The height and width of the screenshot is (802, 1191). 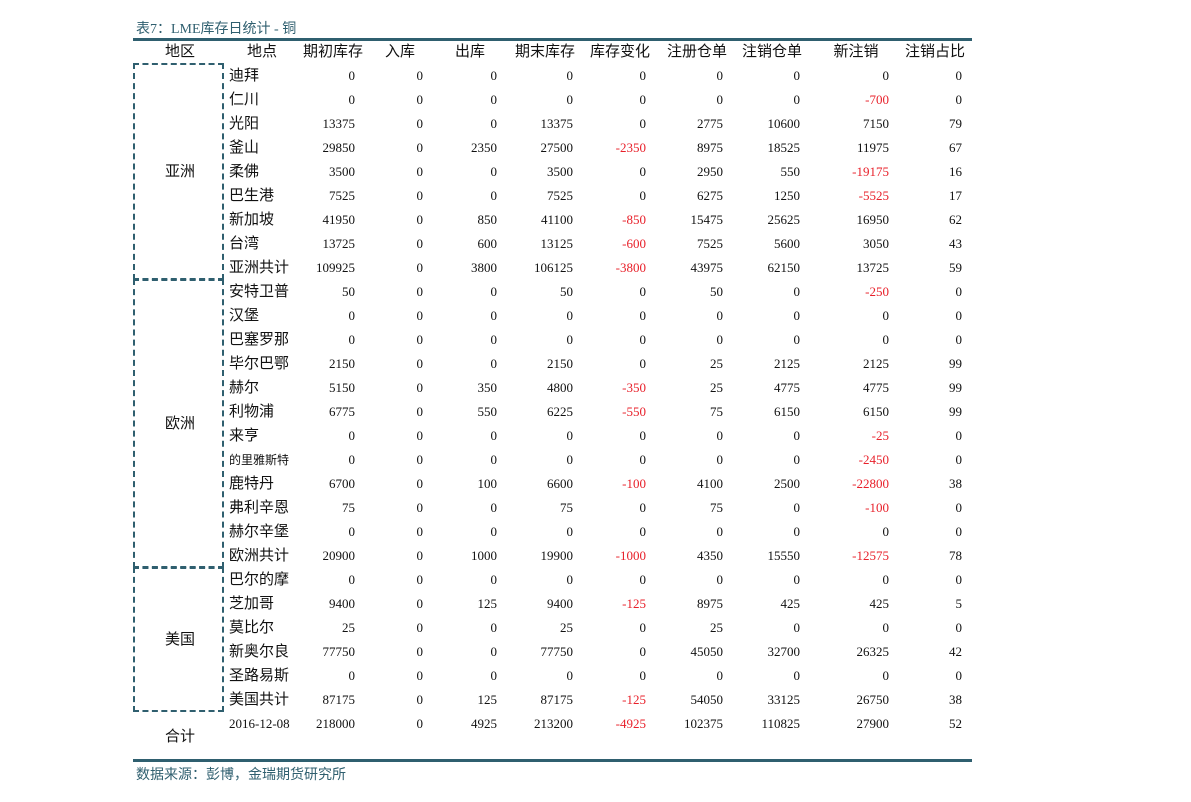 What do you see at coordinates (707, 267) in the screenshot?
I see `number-cell: 43975` at bounding box center [707, 267].